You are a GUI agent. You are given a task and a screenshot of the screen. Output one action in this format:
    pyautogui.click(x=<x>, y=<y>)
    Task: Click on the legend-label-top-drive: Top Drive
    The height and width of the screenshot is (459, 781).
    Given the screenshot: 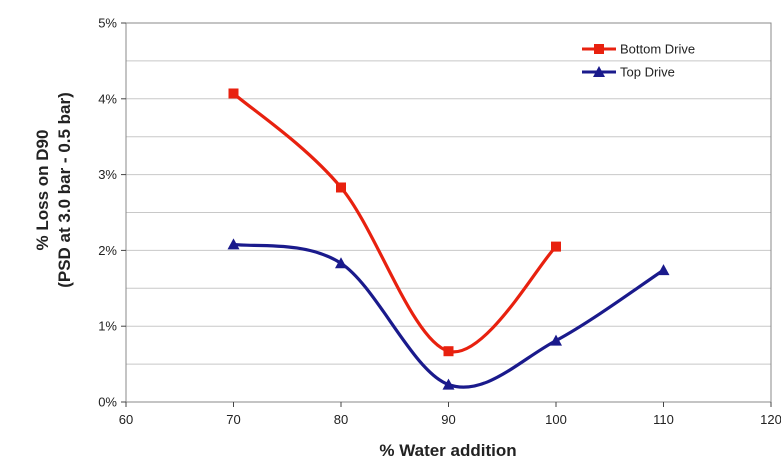 What is the action you would take?
    pyautogui.click(x=647, y=72)
    